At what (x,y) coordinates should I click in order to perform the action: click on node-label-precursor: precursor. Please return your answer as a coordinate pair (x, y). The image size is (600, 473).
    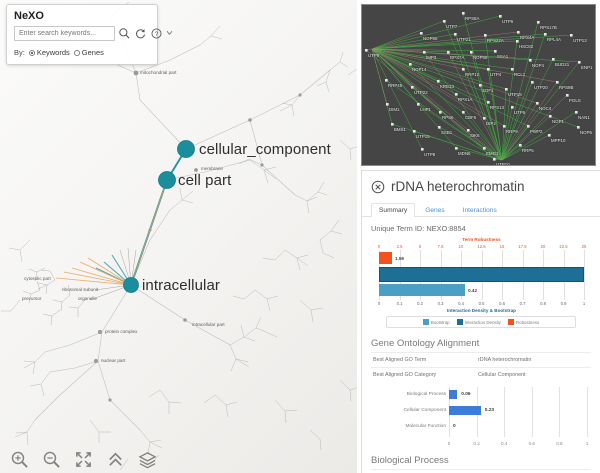
    Looking at the image, I should click on (32, 298).